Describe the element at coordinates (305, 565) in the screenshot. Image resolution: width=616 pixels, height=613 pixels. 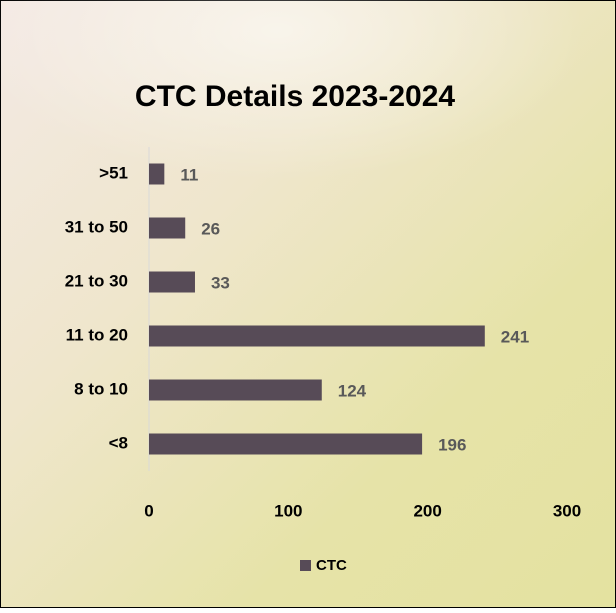
I see `legend-swatch` at that location.